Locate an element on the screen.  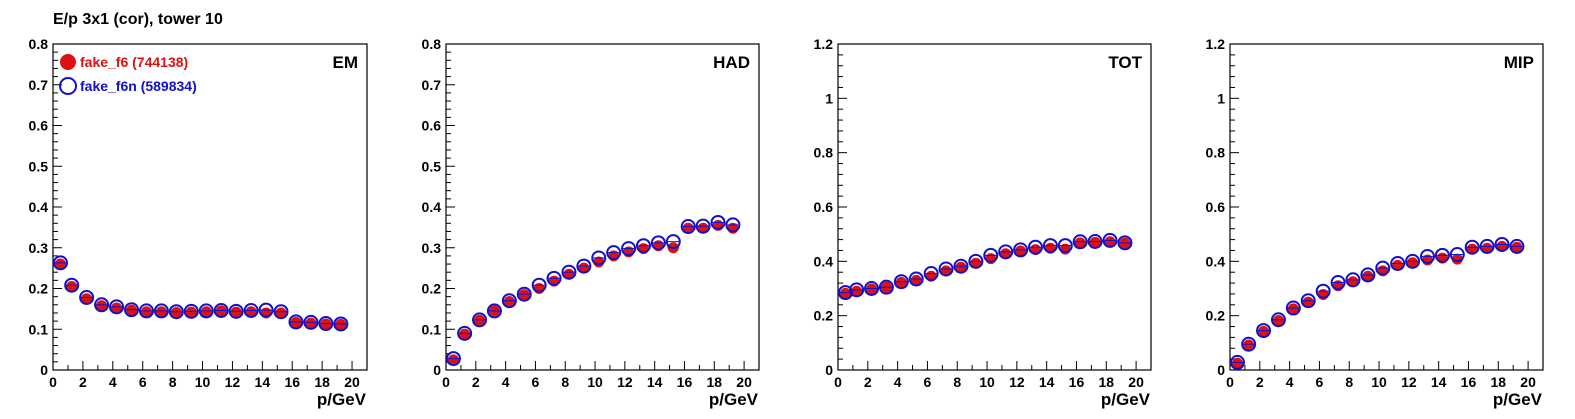
y-tick-label: 0.5 is located at coordinates (39, 166).